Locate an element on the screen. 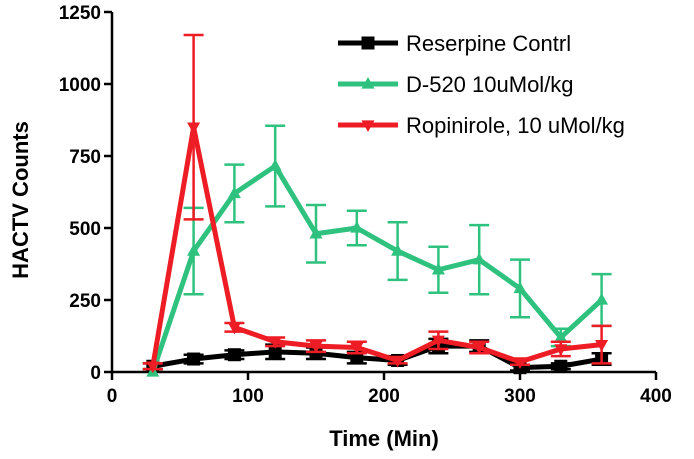  y-tick-label: 1000 is located at coordinates (80, 85).